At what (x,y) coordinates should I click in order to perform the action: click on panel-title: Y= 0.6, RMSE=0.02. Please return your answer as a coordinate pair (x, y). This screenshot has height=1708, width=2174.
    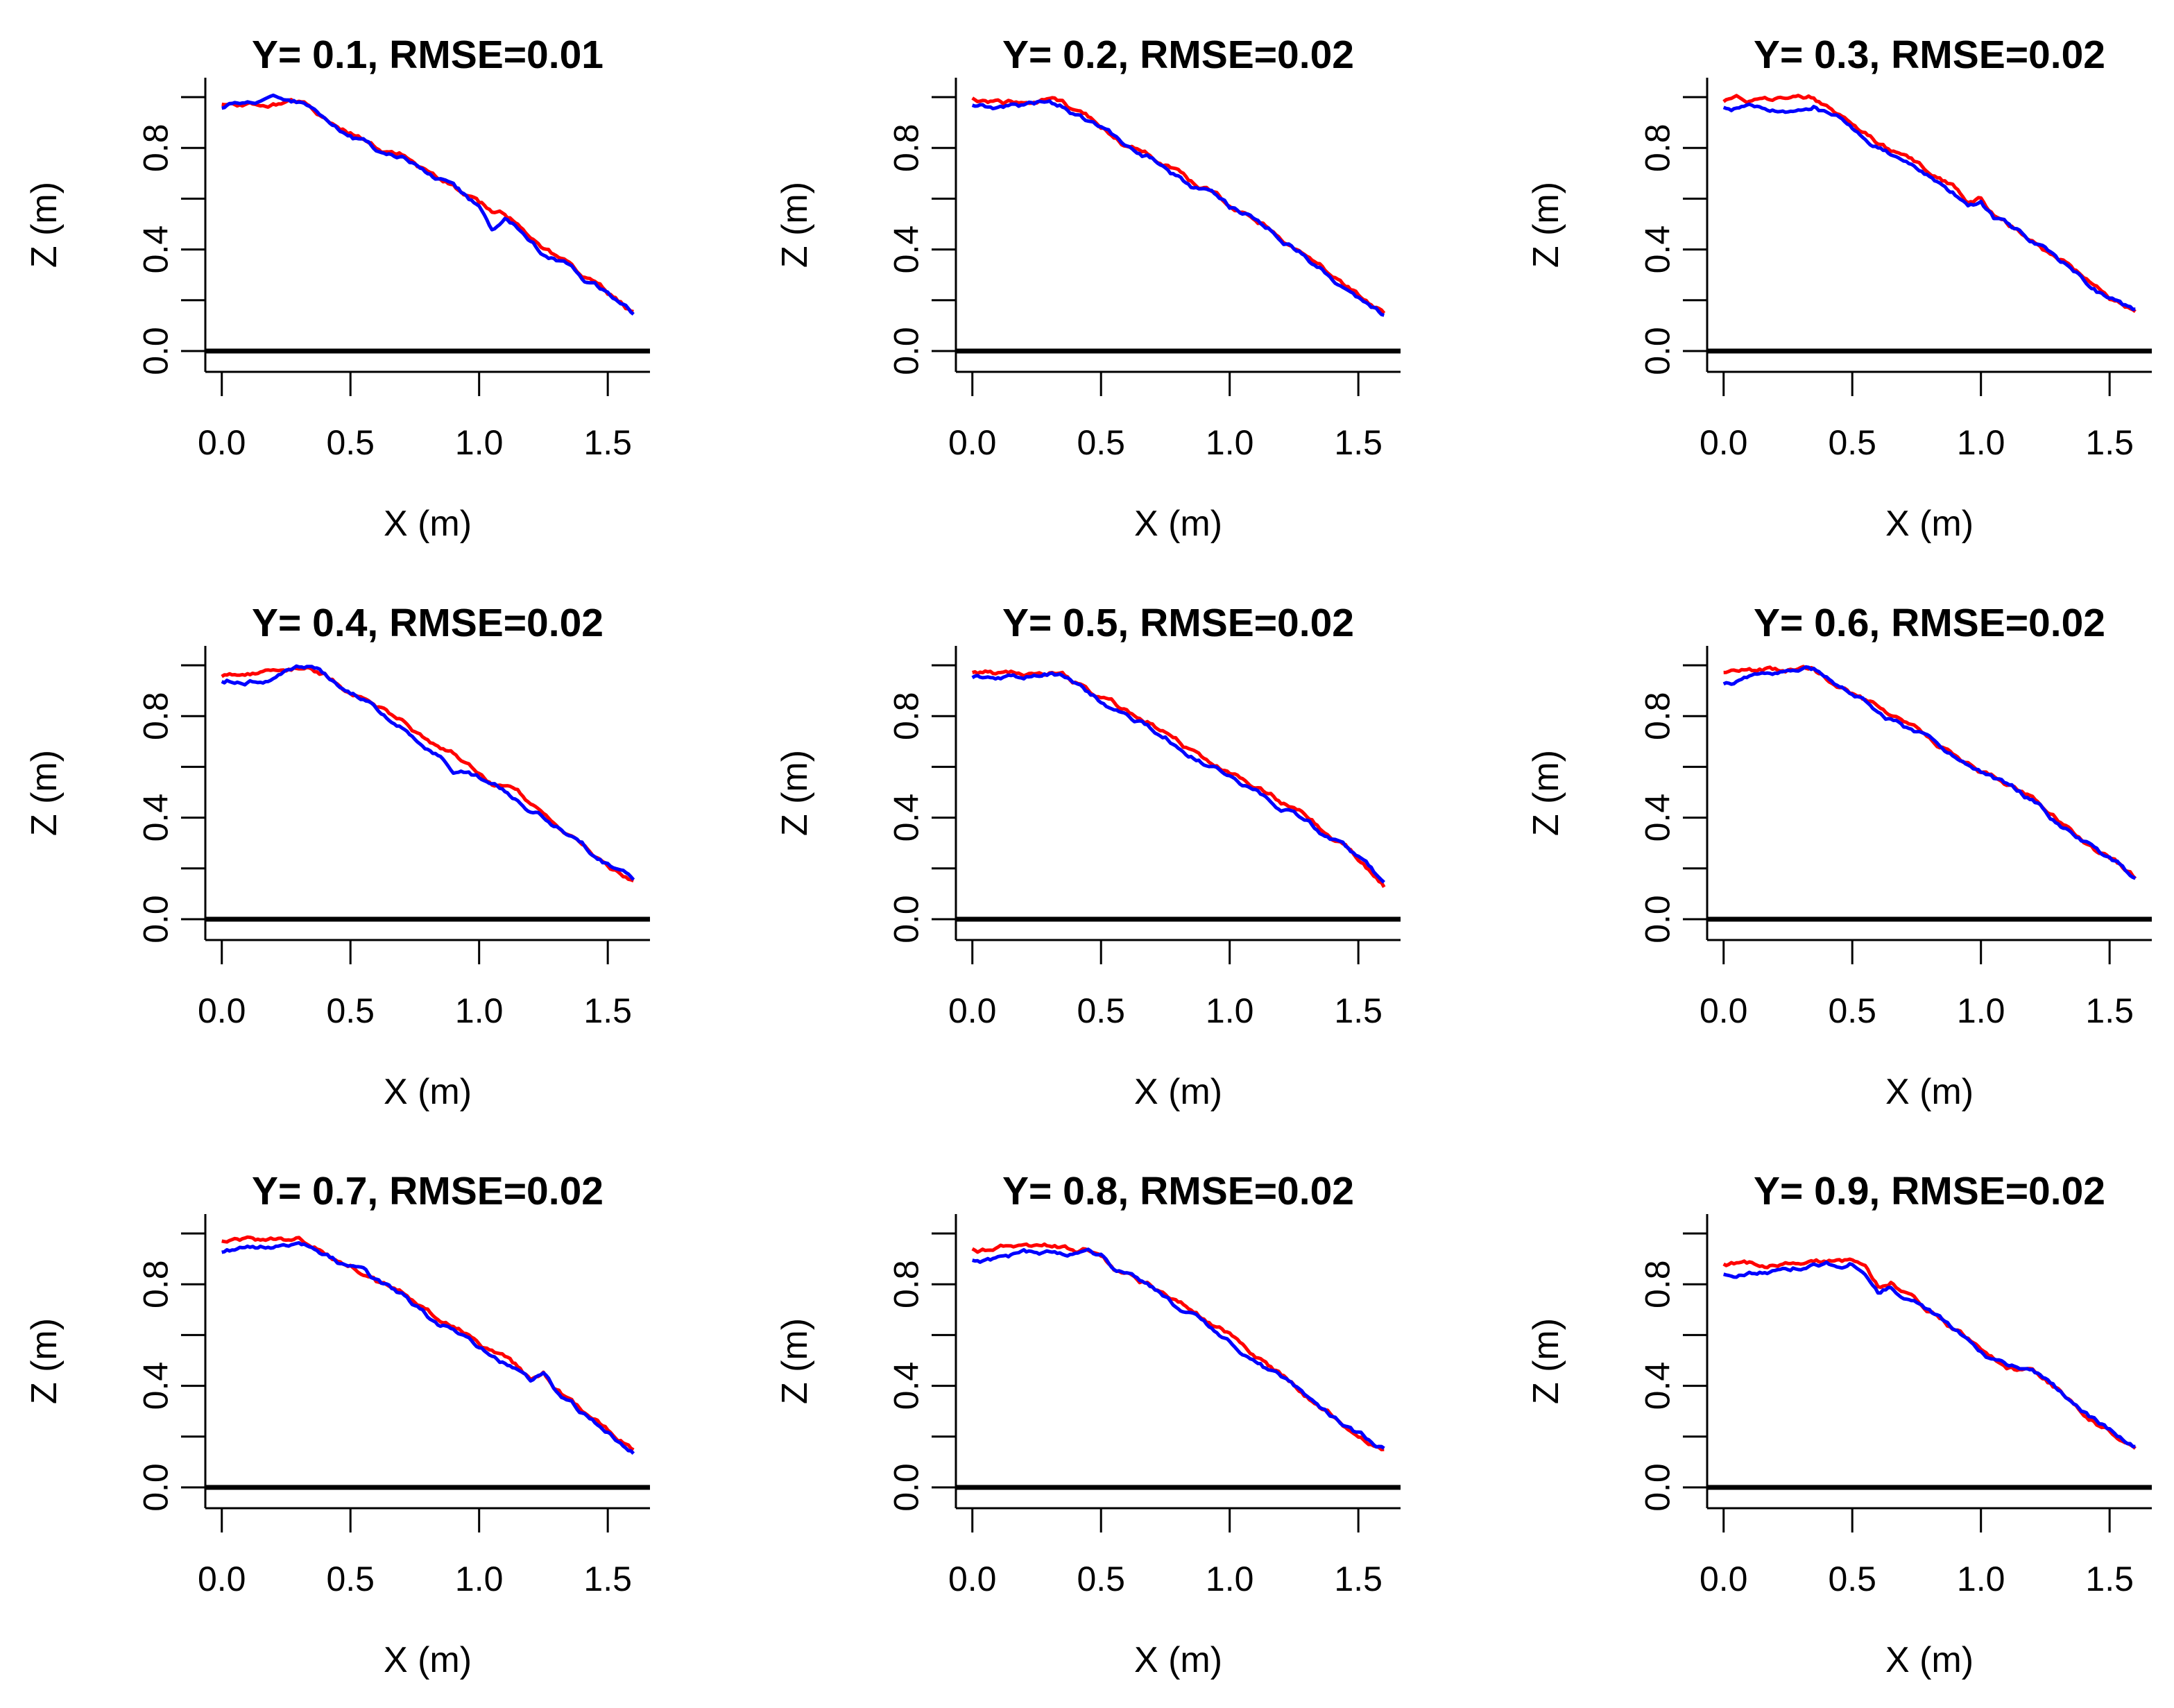
    Looking at the image, I should click on (1929, 623).